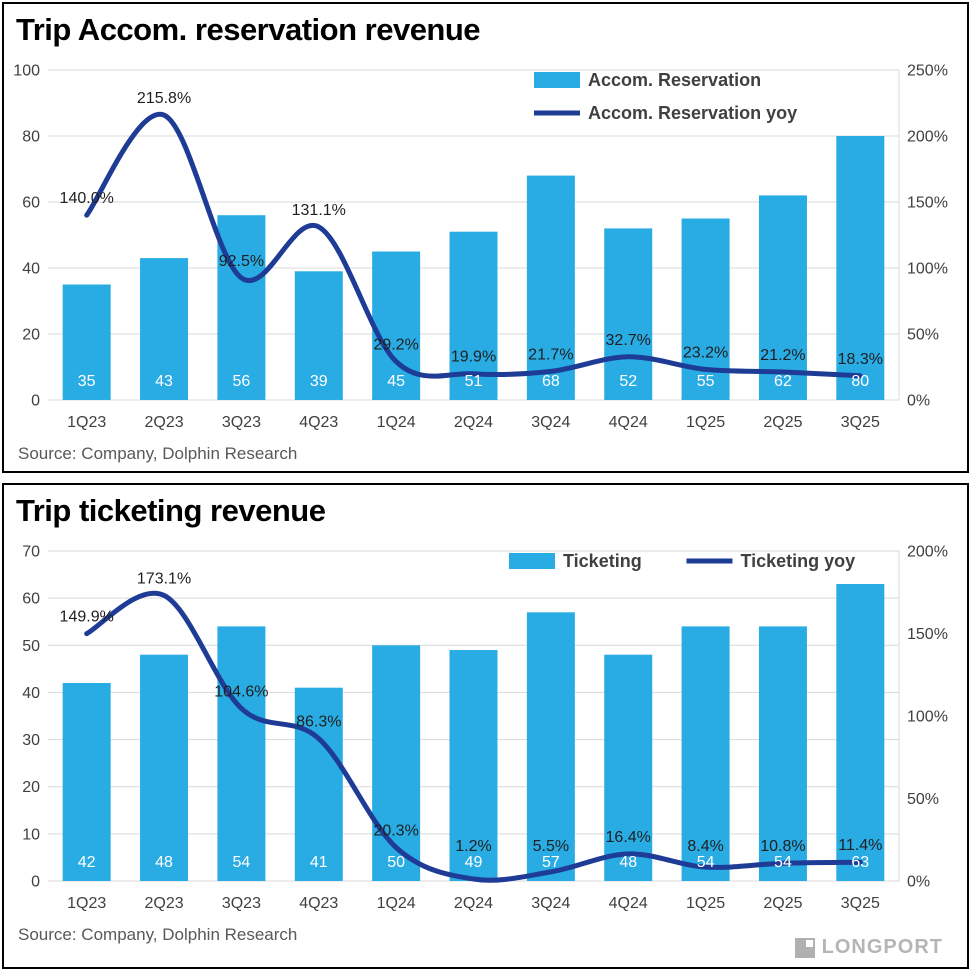 This screenshot has width=971, height=974. What do you see at coordinates (319, 862) in the screenshot?
I see `bar-value-label: 41` at bounding box center [319, 862].